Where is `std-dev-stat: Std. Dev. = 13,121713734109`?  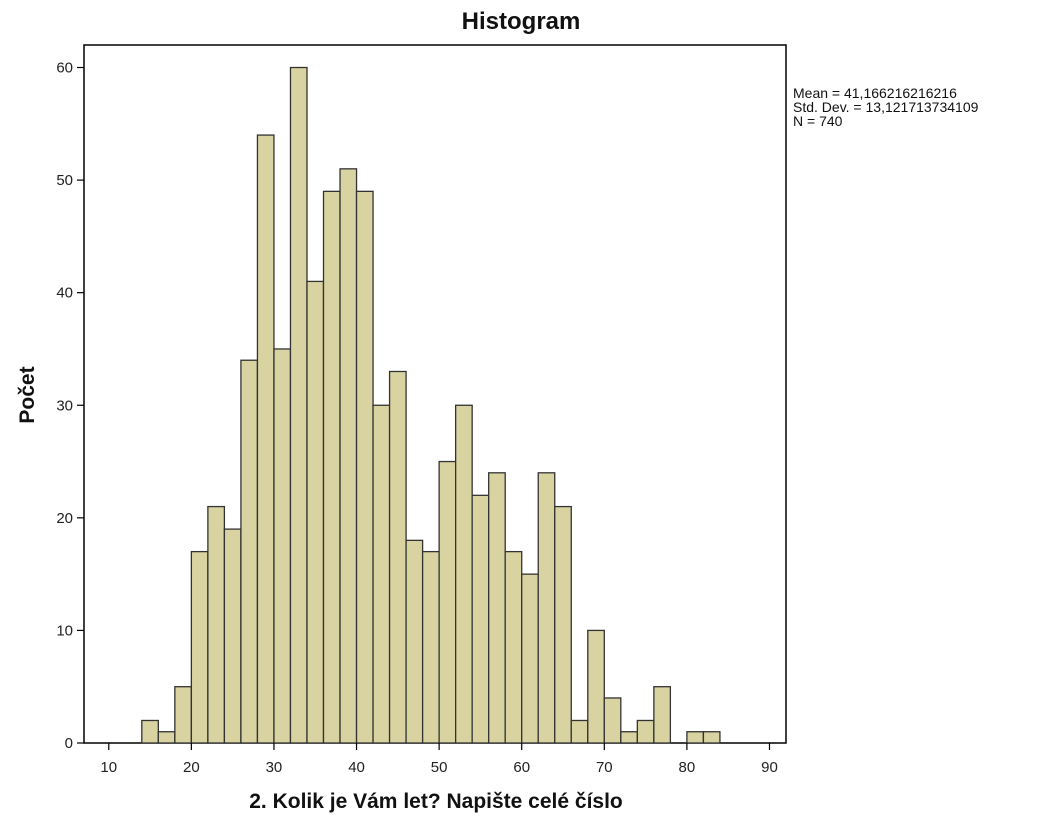 std-dev-stat: Std. Dev. = 13,121713734109 is located at coordinates (886, 107).